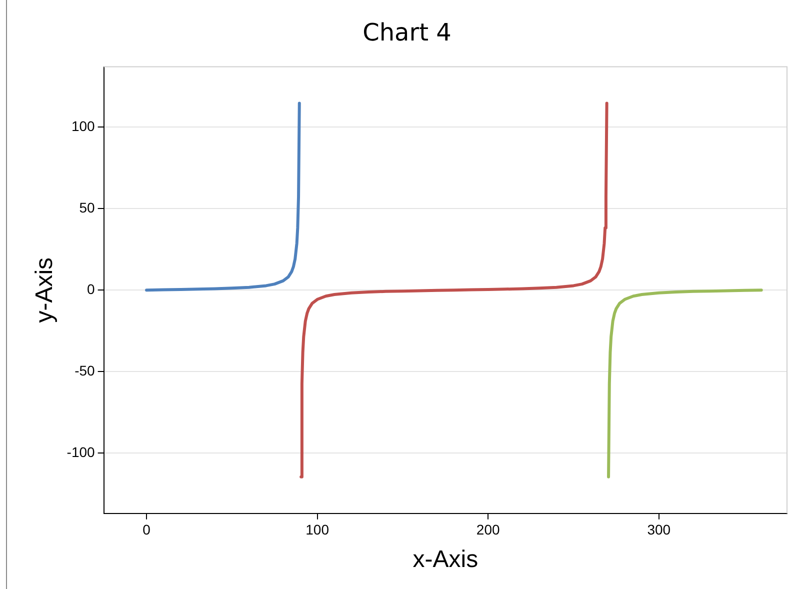 The width and height of the screenshot is (806, 589). What do you see at coordinates (146, 530) in the screenshot?
I see `x-tick-label: 0` at bounding box center [146, 530].